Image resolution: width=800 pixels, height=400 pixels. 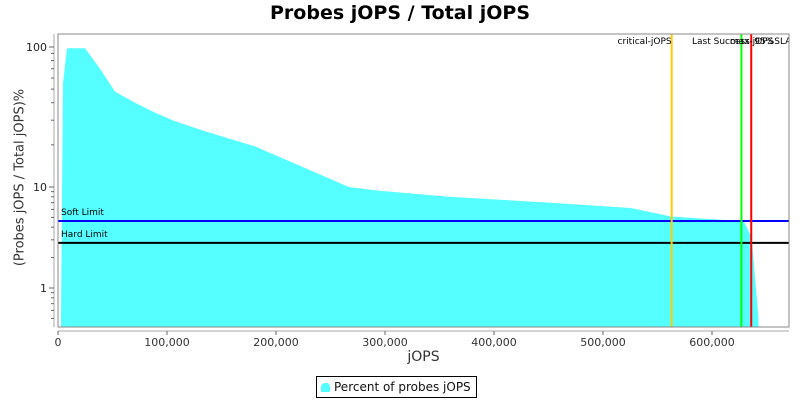 I want to click on x-tick-label: 400,000, so click(x=494, y=342).